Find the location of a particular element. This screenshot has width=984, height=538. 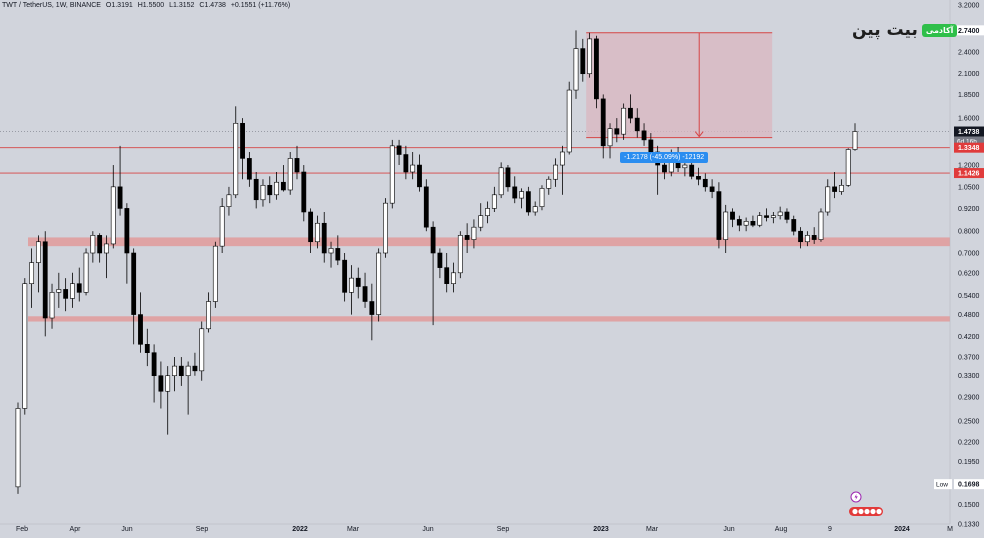

low-tag-bg is located at coordinates (943, 484).